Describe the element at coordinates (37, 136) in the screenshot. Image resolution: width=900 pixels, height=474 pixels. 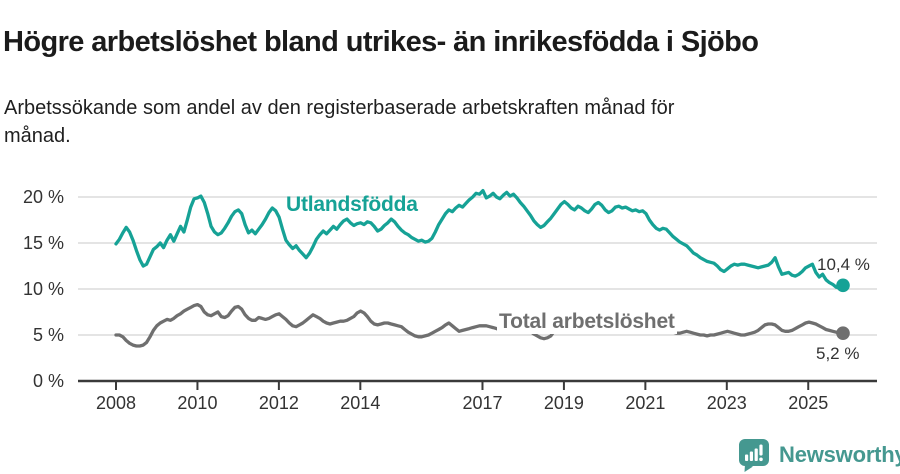
I see `subtitle-line-2: månad.` at that location.